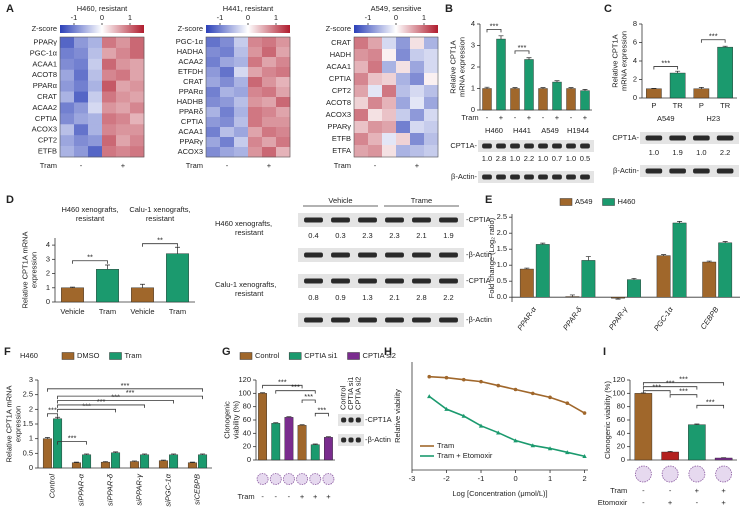 The height and width of the screenshot is (512, 745). I want to click on y-tick-label: 2.5, so click(502, 216).